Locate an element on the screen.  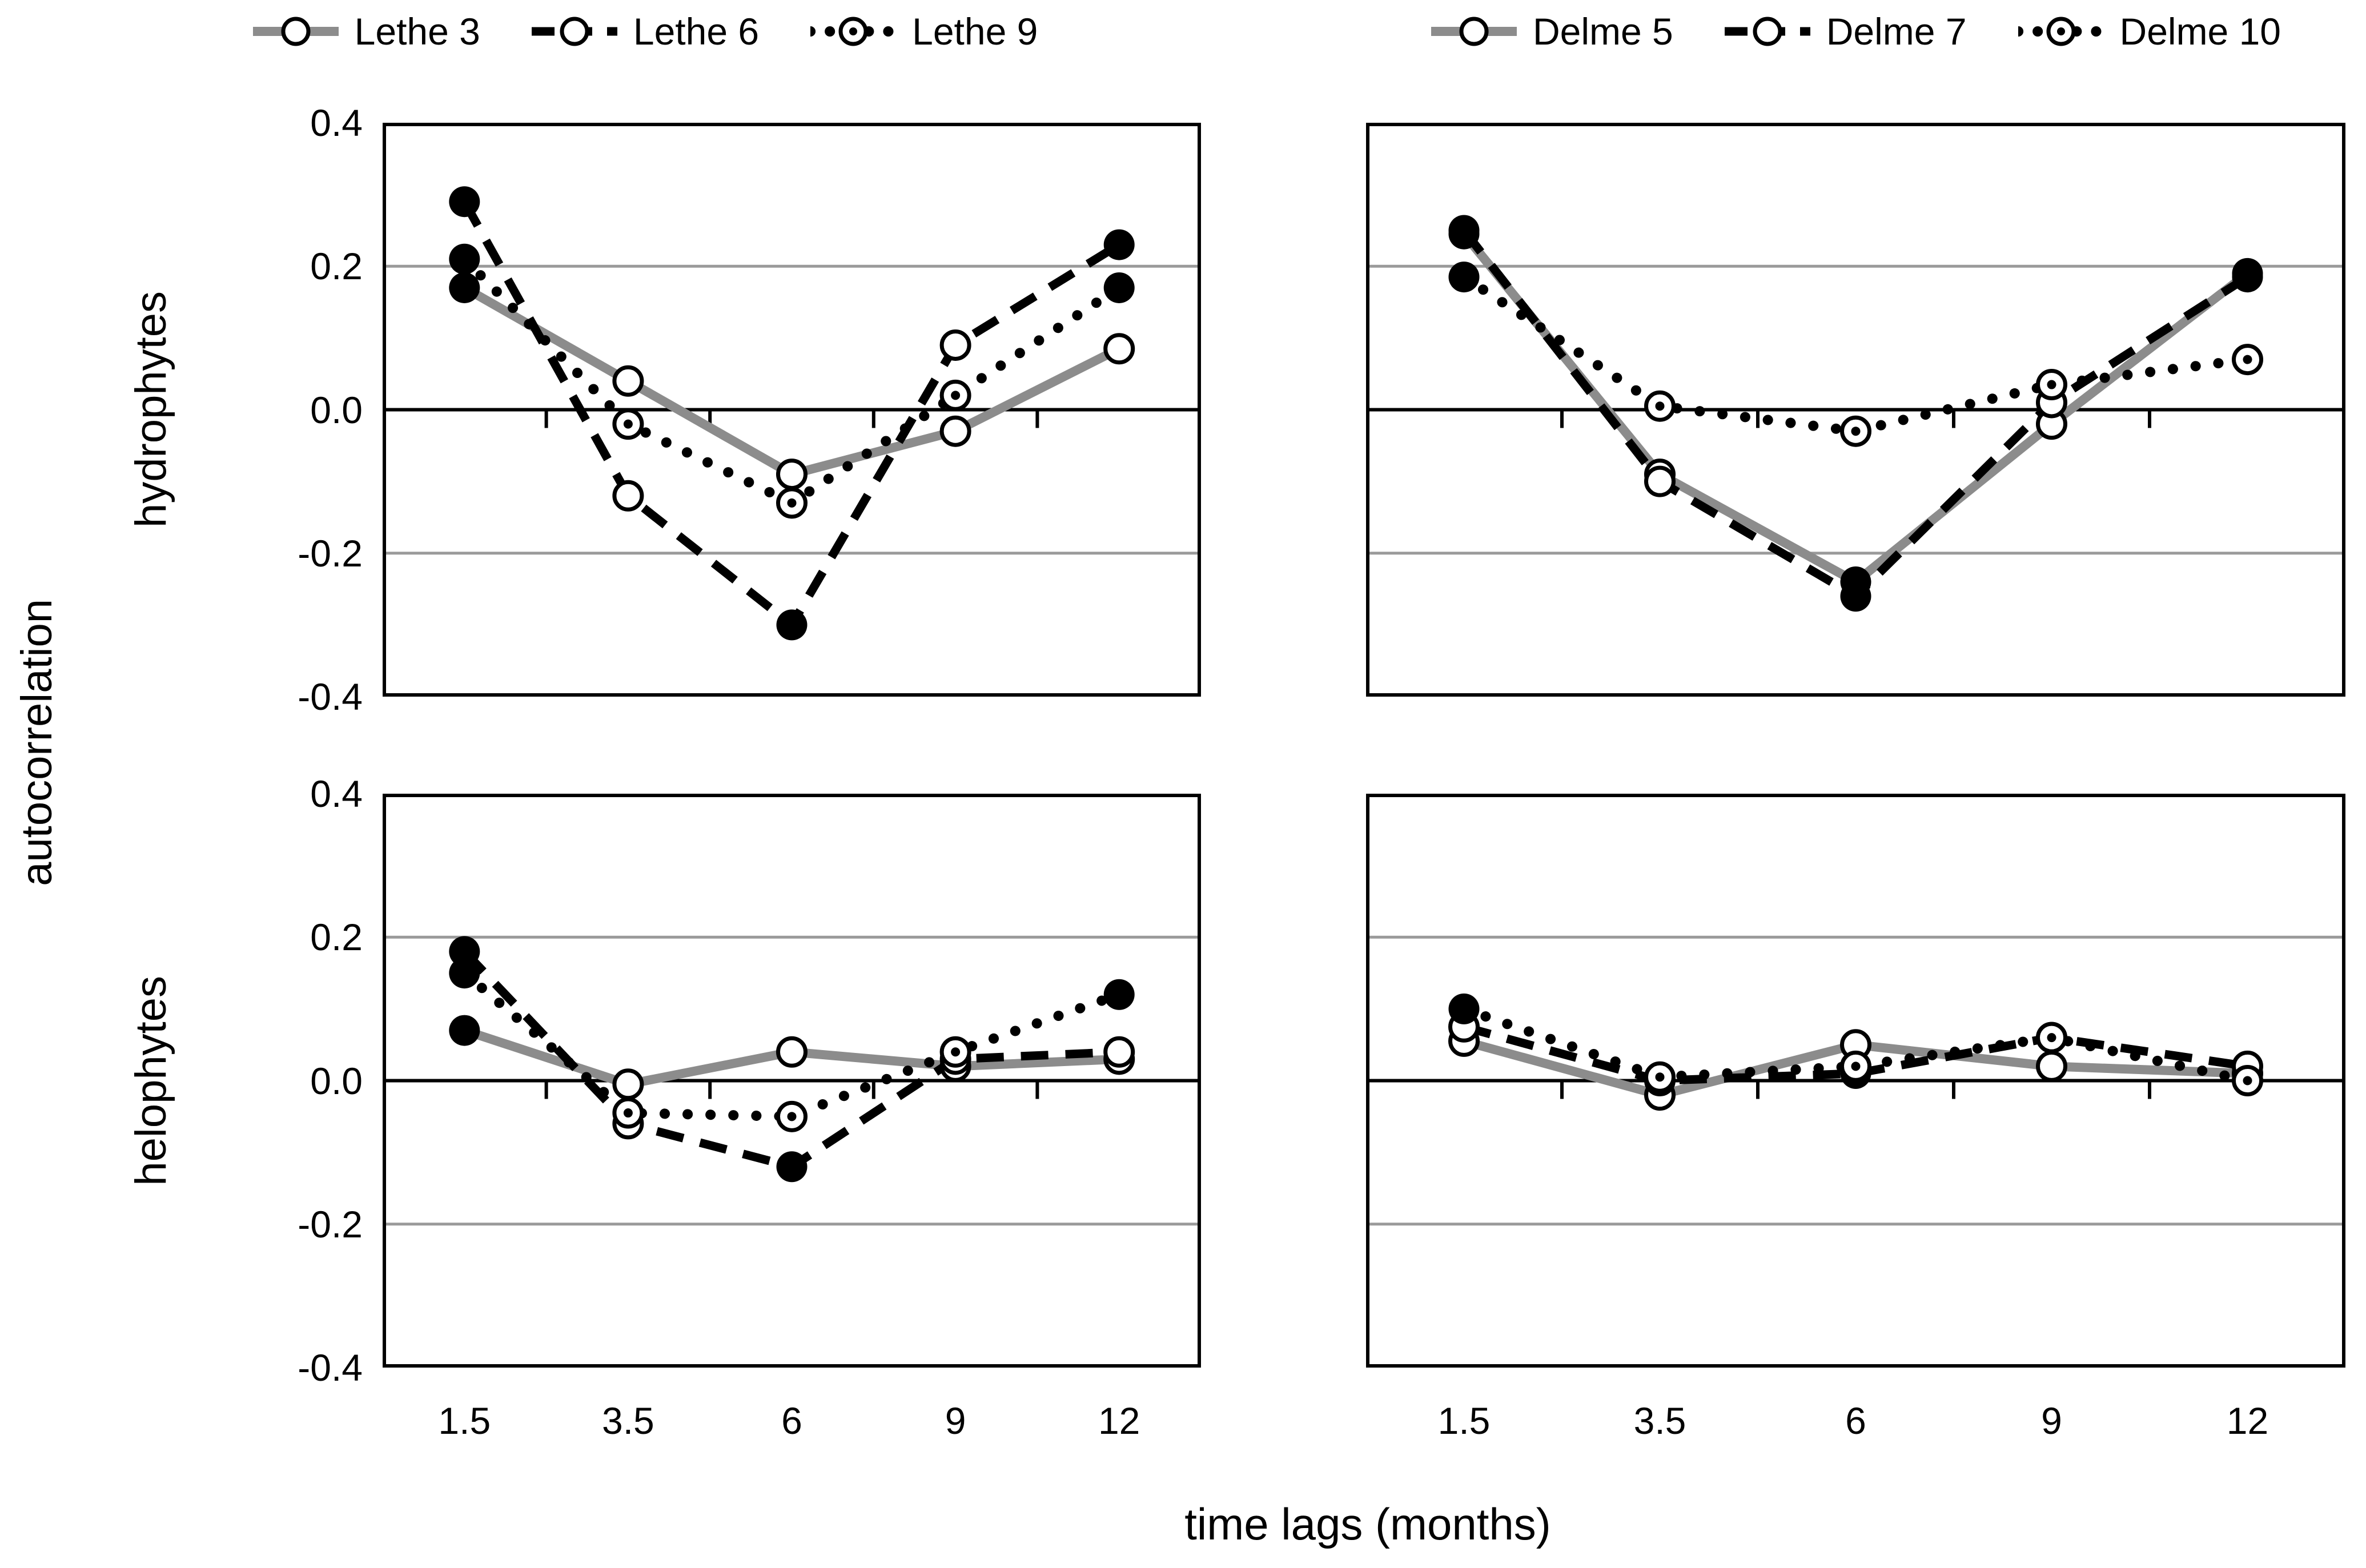
legend-item-lethe-3: Lethe 3 is located at coordinates (366, 31).